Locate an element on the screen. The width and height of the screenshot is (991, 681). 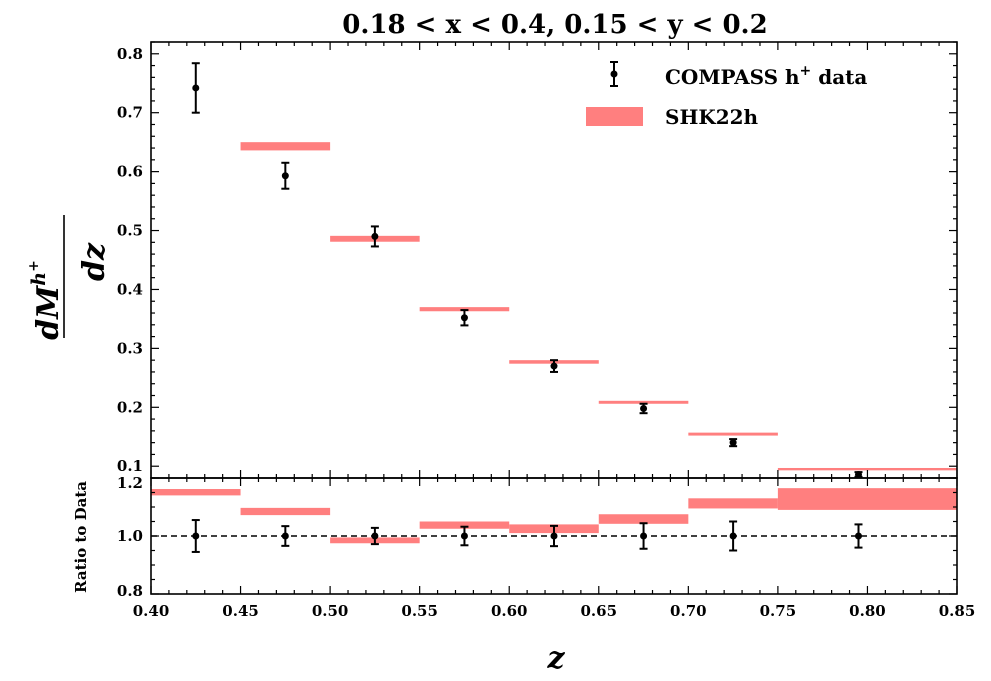
legend-theory-label: SHK22h is located at coordinates (712, 117).